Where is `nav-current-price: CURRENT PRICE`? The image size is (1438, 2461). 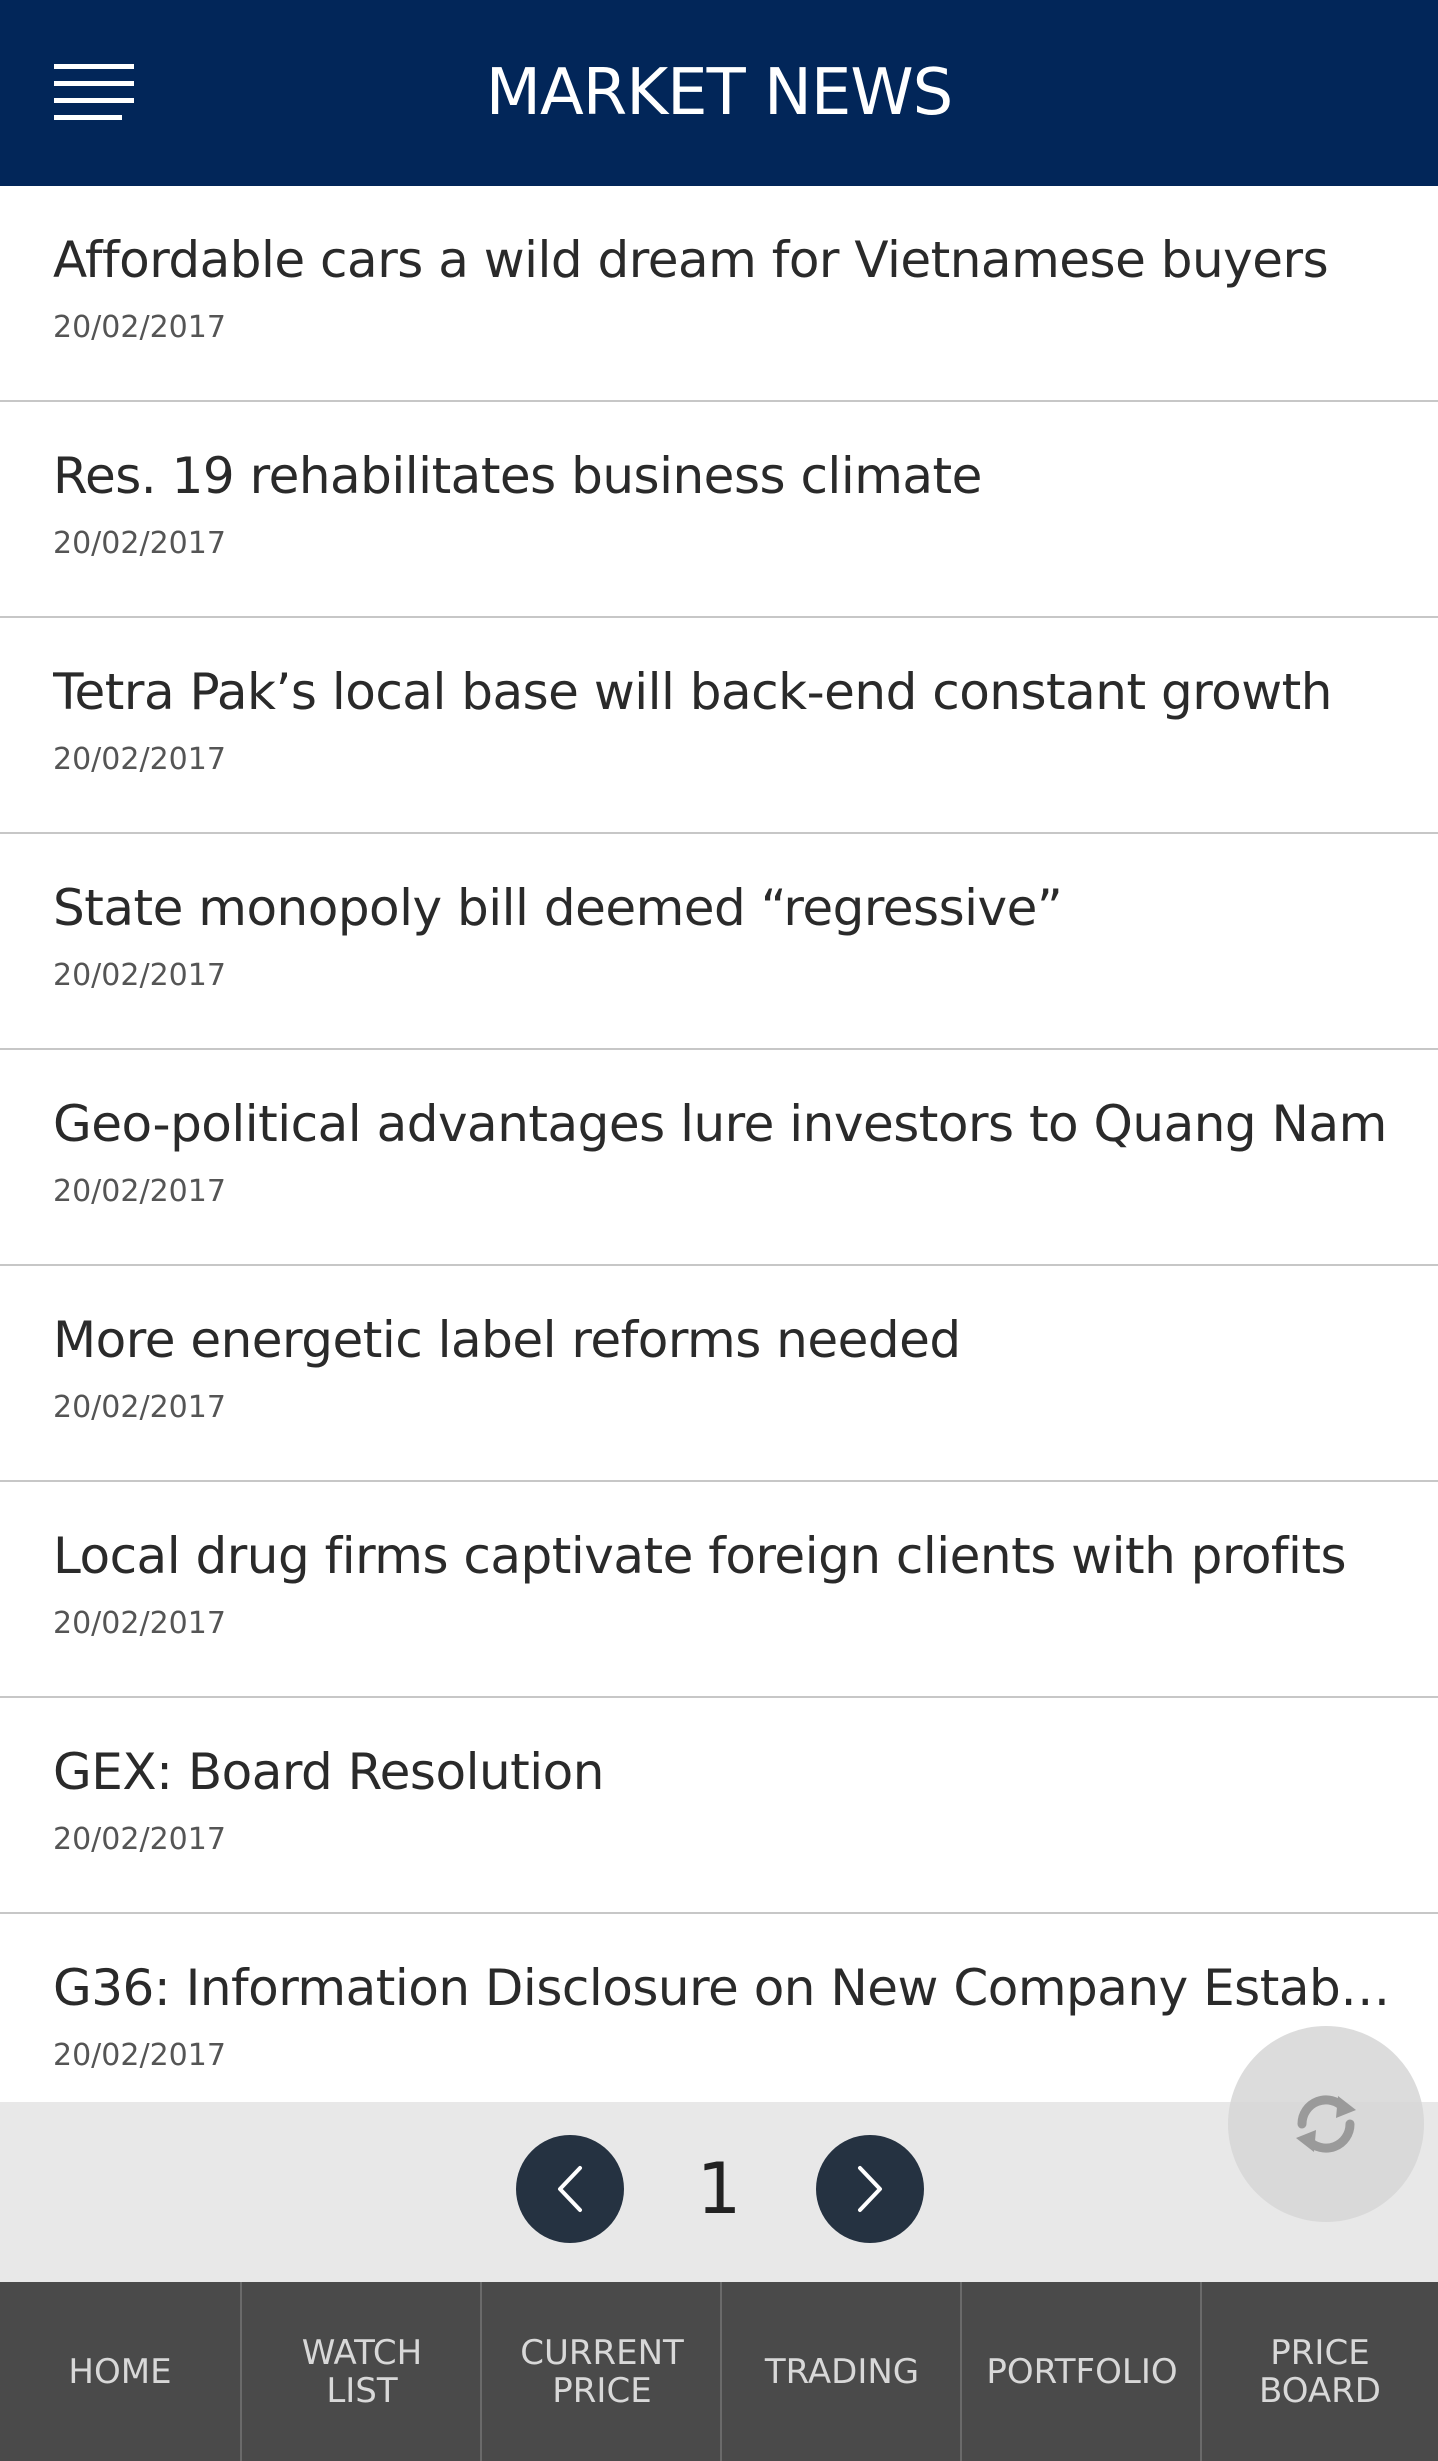 nav-current-price: CURRENT PRICE is located at coordinates (602, 2371).